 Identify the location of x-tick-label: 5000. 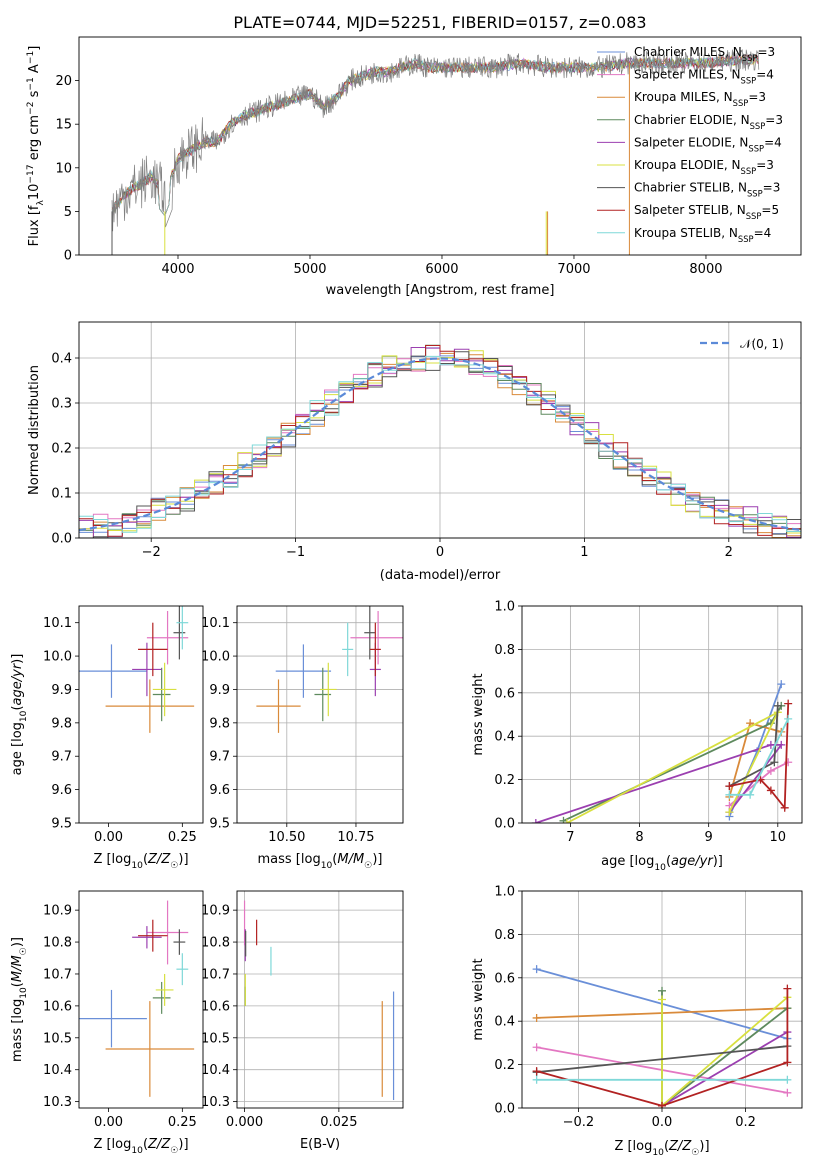
(309, 269).